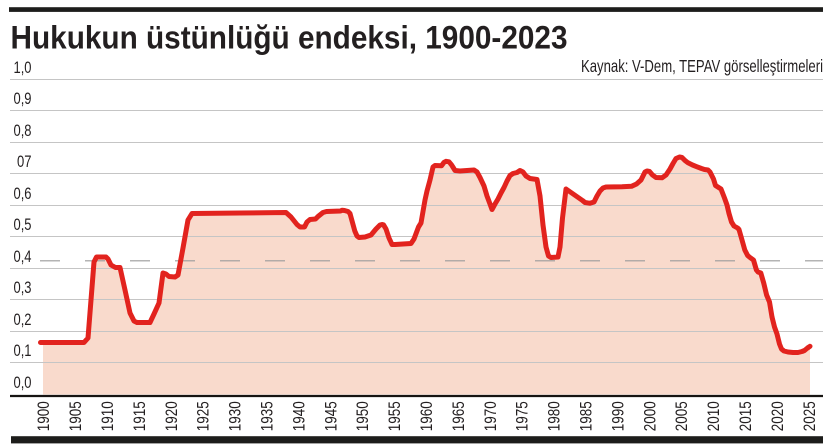  What do you see at coordinates (76, 416) in the screenshot?
I see `svg-text: 1905` at bounding box center [76, 416].